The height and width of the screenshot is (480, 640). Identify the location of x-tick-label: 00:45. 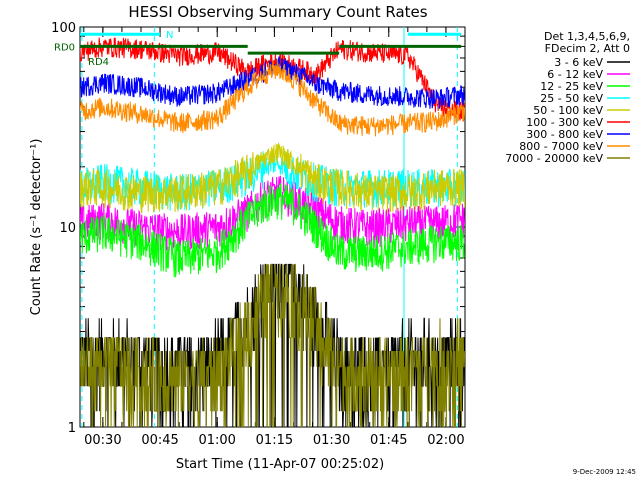
(159, 440).